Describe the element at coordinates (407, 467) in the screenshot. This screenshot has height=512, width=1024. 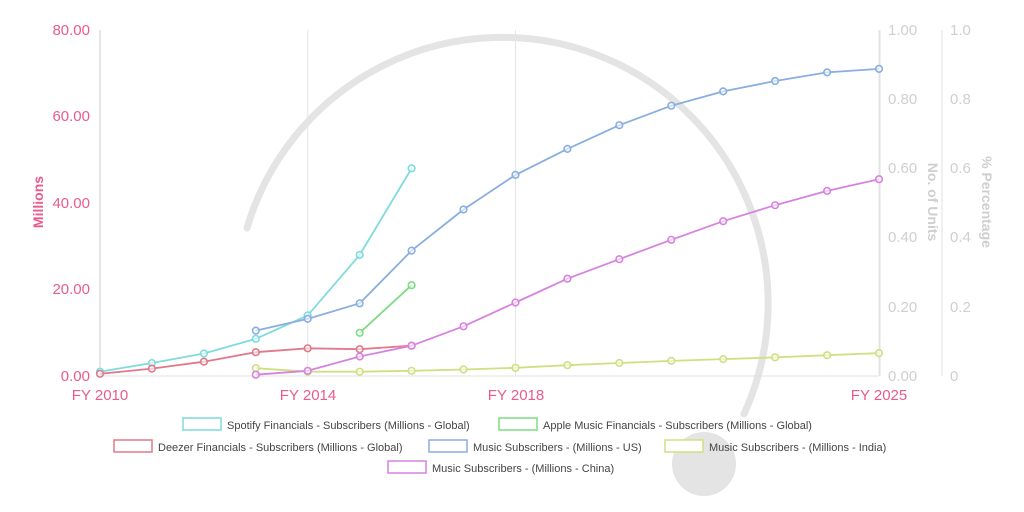
I see `legend-swatch-china` at that location.